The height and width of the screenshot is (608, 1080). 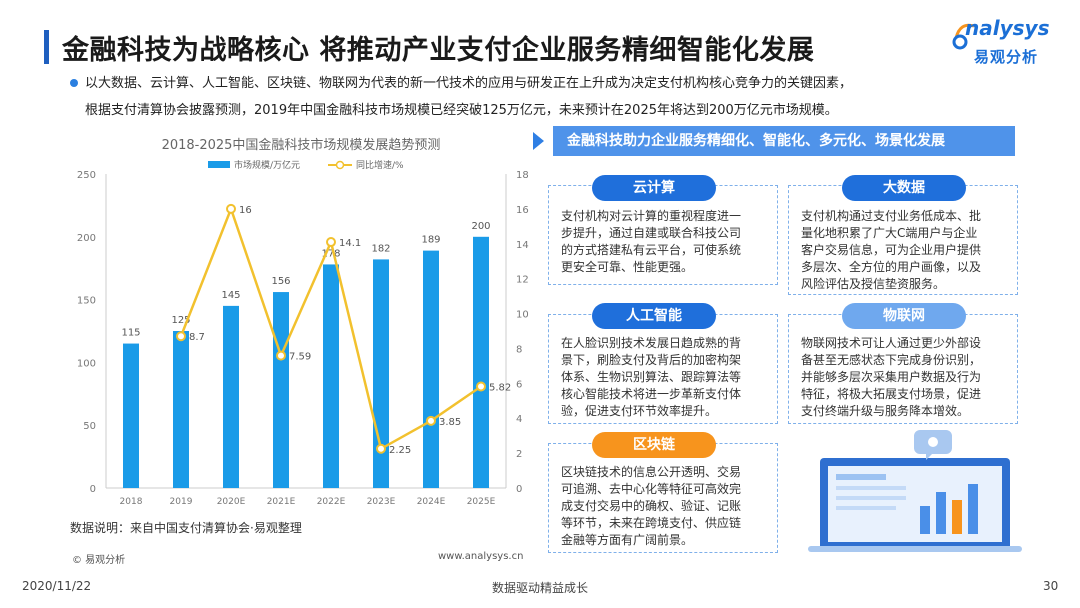 I want to click on growth-value-label: 5.82, so click(x=500, y=387).